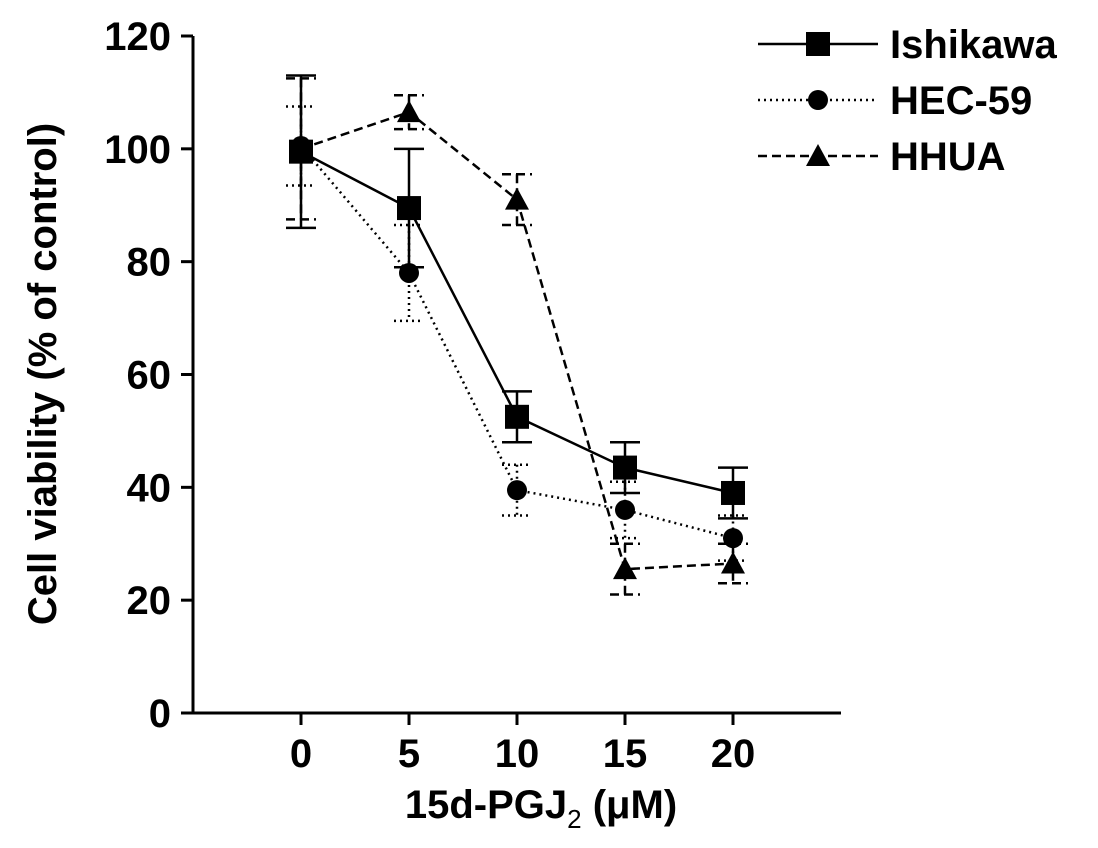 The image size is (1098, 848). Describe the element at coordinates (149, 601) in the screenshot. I see `y-tick-label: 20` at that location.